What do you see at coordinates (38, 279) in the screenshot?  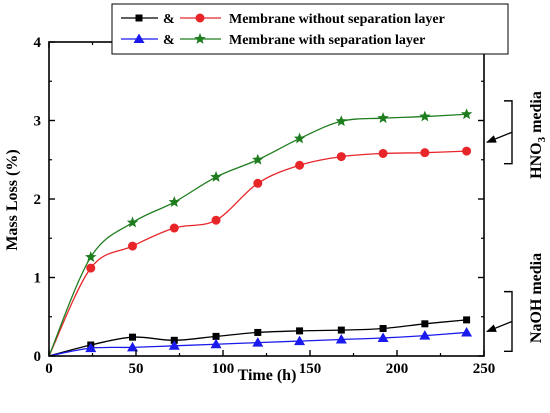 I see `y-tick-label-1: 1` at bounding box center [38, 279].